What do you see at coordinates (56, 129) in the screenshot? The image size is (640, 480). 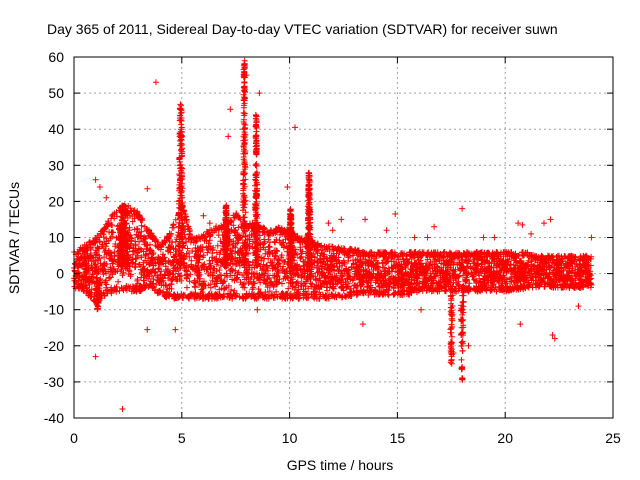 I see `y-tick-label: 40` at bounding box center [56, 129].